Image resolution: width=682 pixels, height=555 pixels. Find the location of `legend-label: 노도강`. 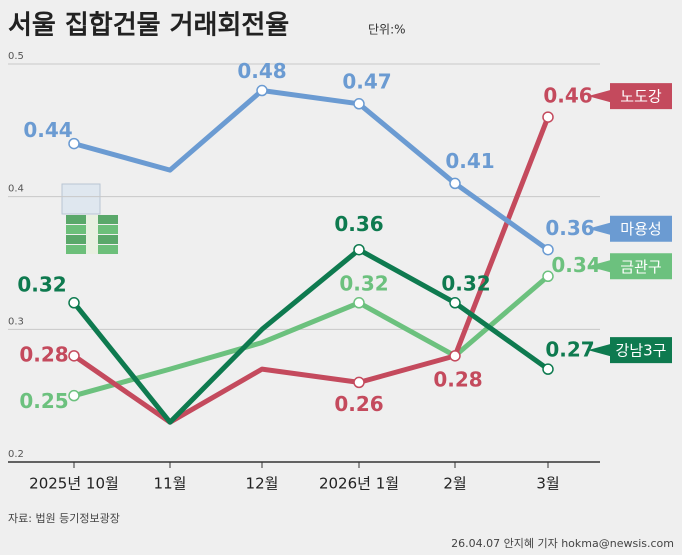

legend-label: 노도강 is located at coordinates (641, 97).